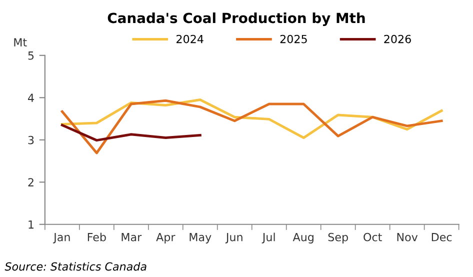  I want to click on x-tick-label: Jan, so click(61, 238).